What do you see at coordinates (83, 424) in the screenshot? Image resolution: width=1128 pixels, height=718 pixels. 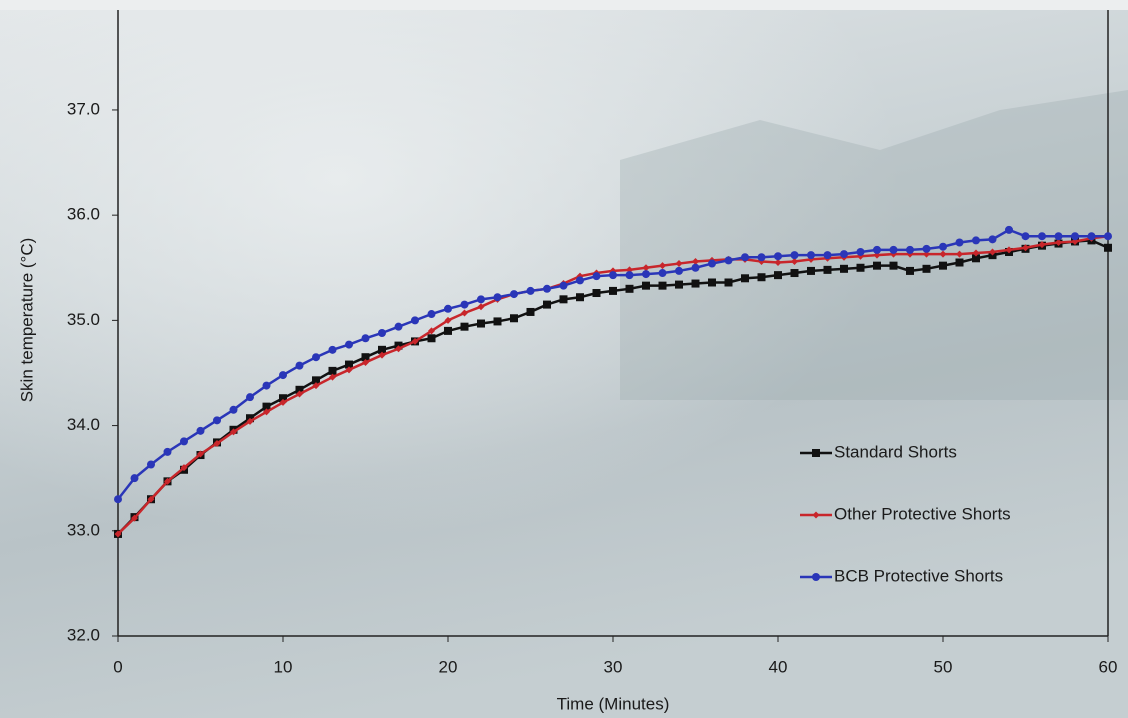 I see `y-tick-label: 34.0` at bounding box center [83, 424].